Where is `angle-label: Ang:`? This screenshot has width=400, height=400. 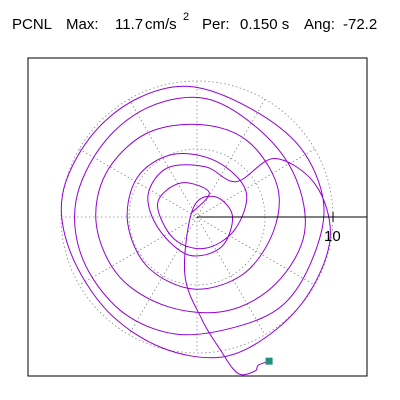 angle-label: Ang: is located at coordinates (319, 24).